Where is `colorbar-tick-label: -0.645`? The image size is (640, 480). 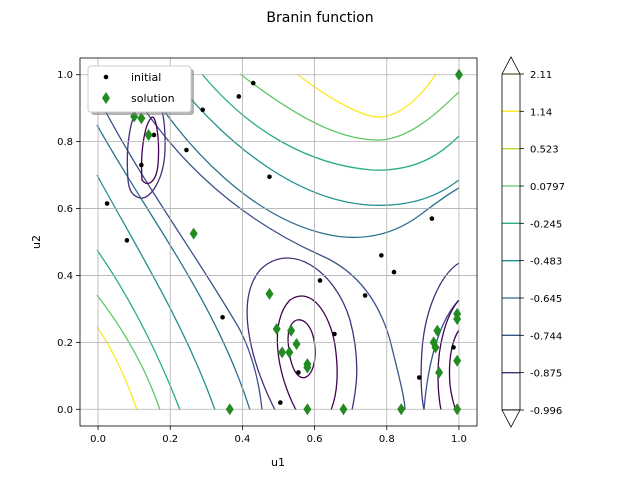
colorbar-tick-label: -0.645 is located at coordinates (546, 299).